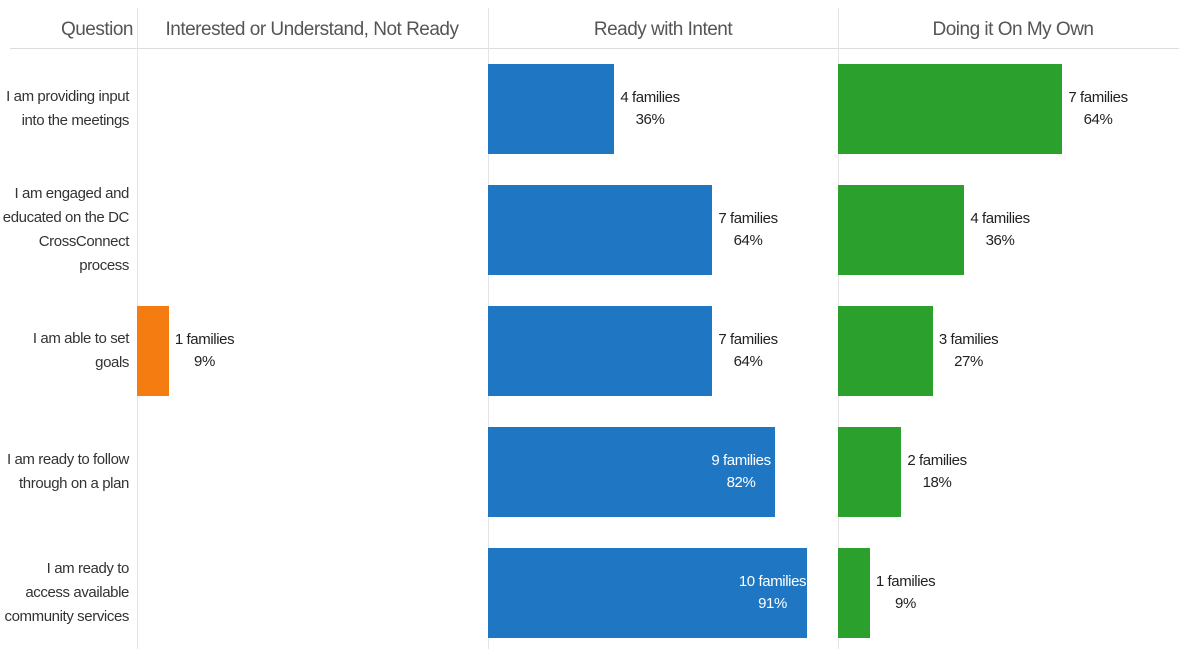  I want to click on value-label: 9 families, so click(741, 460).